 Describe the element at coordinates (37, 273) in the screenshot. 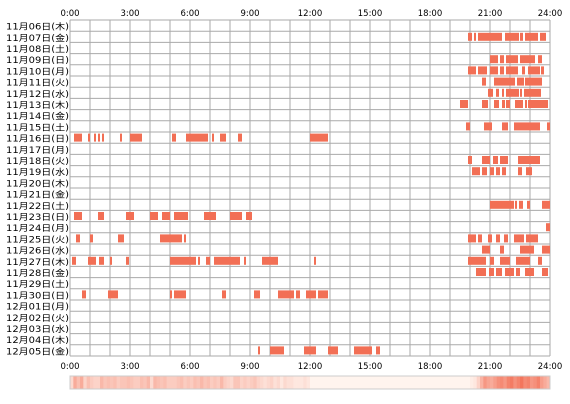

I see `row-label: 11月28日(金)` at that location.